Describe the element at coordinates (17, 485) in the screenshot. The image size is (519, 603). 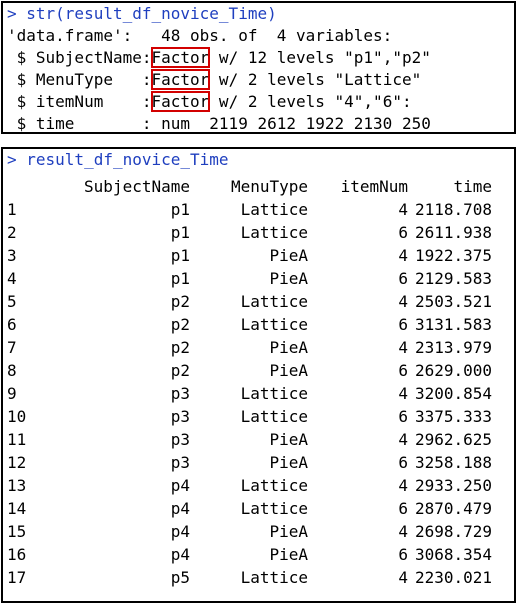
I see `row-index: 13` at that location.